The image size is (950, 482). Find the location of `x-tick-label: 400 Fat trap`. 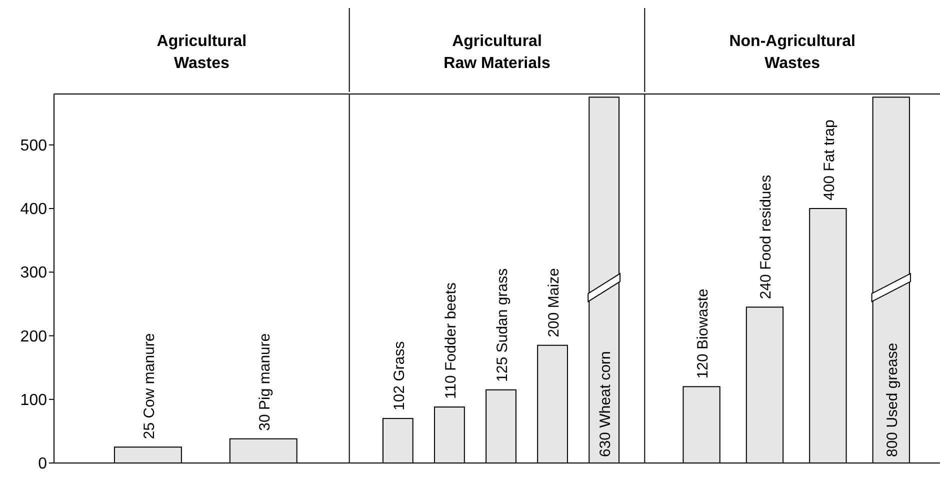

x-tick-label: 400 Fat trap is located at coordinates (829, 160).